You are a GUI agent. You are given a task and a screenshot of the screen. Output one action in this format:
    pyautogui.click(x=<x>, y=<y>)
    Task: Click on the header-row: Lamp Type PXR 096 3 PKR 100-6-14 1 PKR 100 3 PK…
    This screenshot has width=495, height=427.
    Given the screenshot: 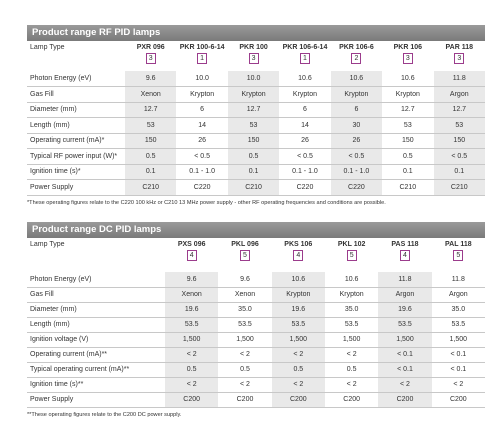 What is the action you would take?
    pyautogui.click(x=256, y=56)
    